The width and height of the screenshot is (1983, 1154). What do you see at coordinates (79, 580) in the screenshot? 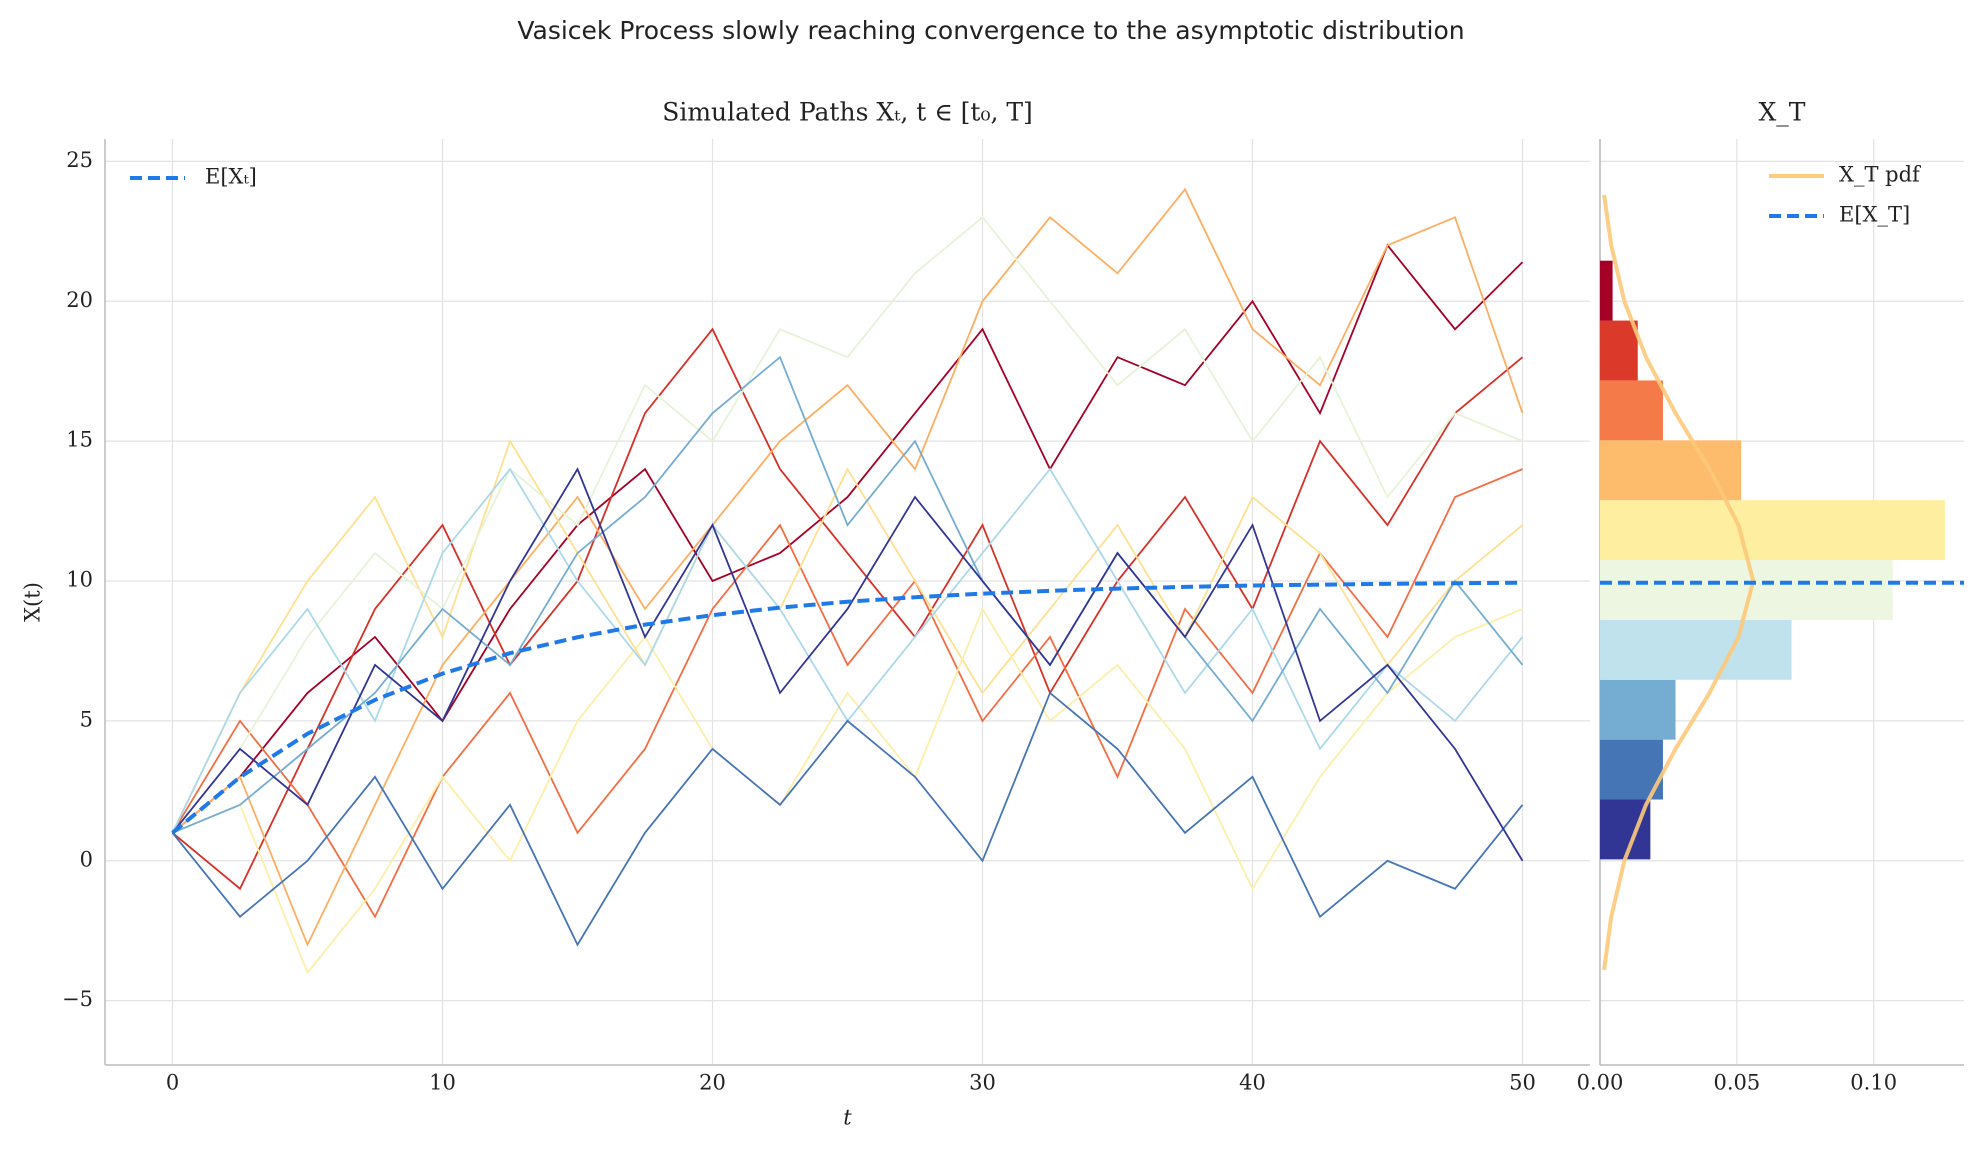
I see `y-tick-label: 10` at bounding box center [79, 580].